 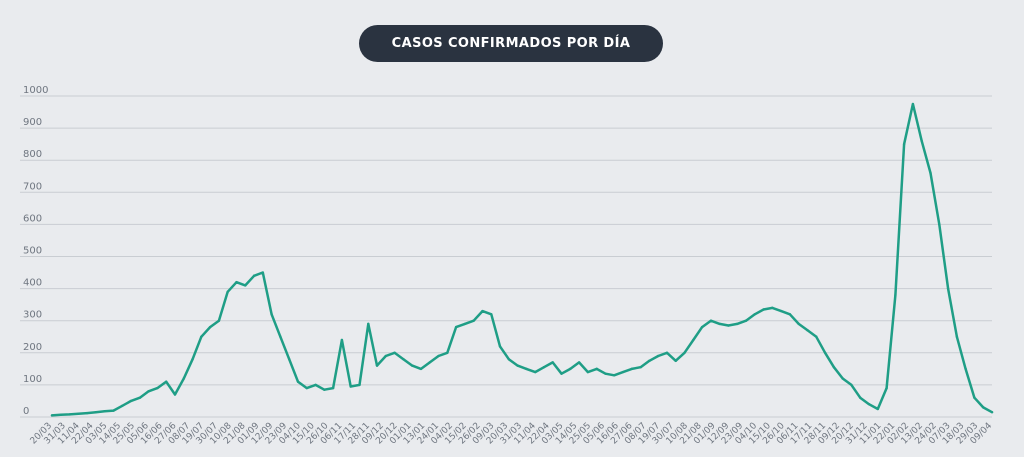 I want to click on y-axis-ticks: 0 100 200 300 400 500 600 700 800 900 1000, so click(x=35, y=251).